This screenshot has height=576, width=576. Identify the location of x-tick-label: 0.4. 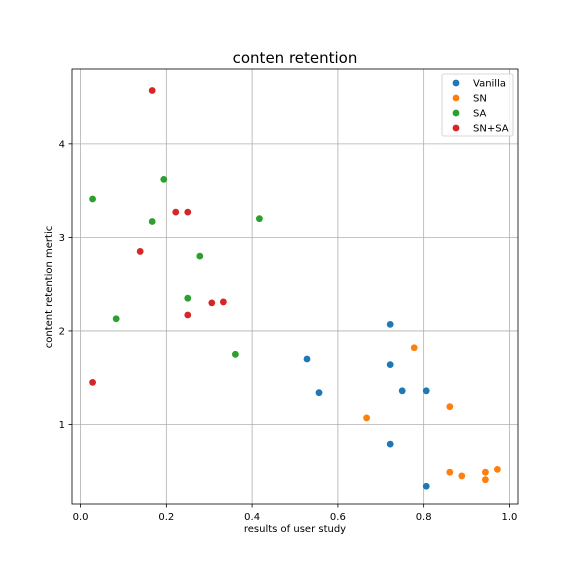
(252, 517).